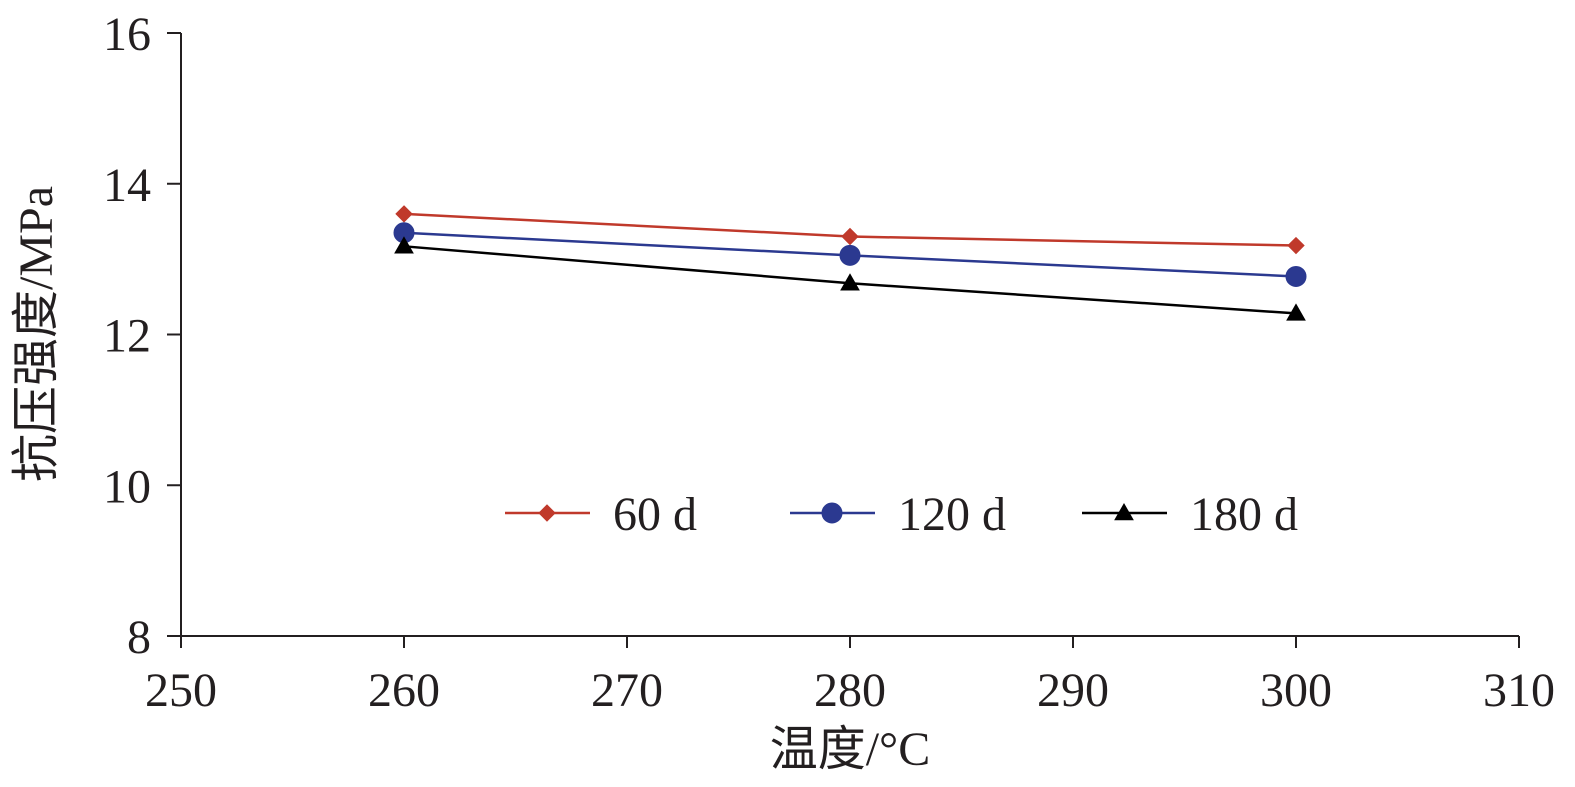  I want to click on series-180-d, so click(850, 278).